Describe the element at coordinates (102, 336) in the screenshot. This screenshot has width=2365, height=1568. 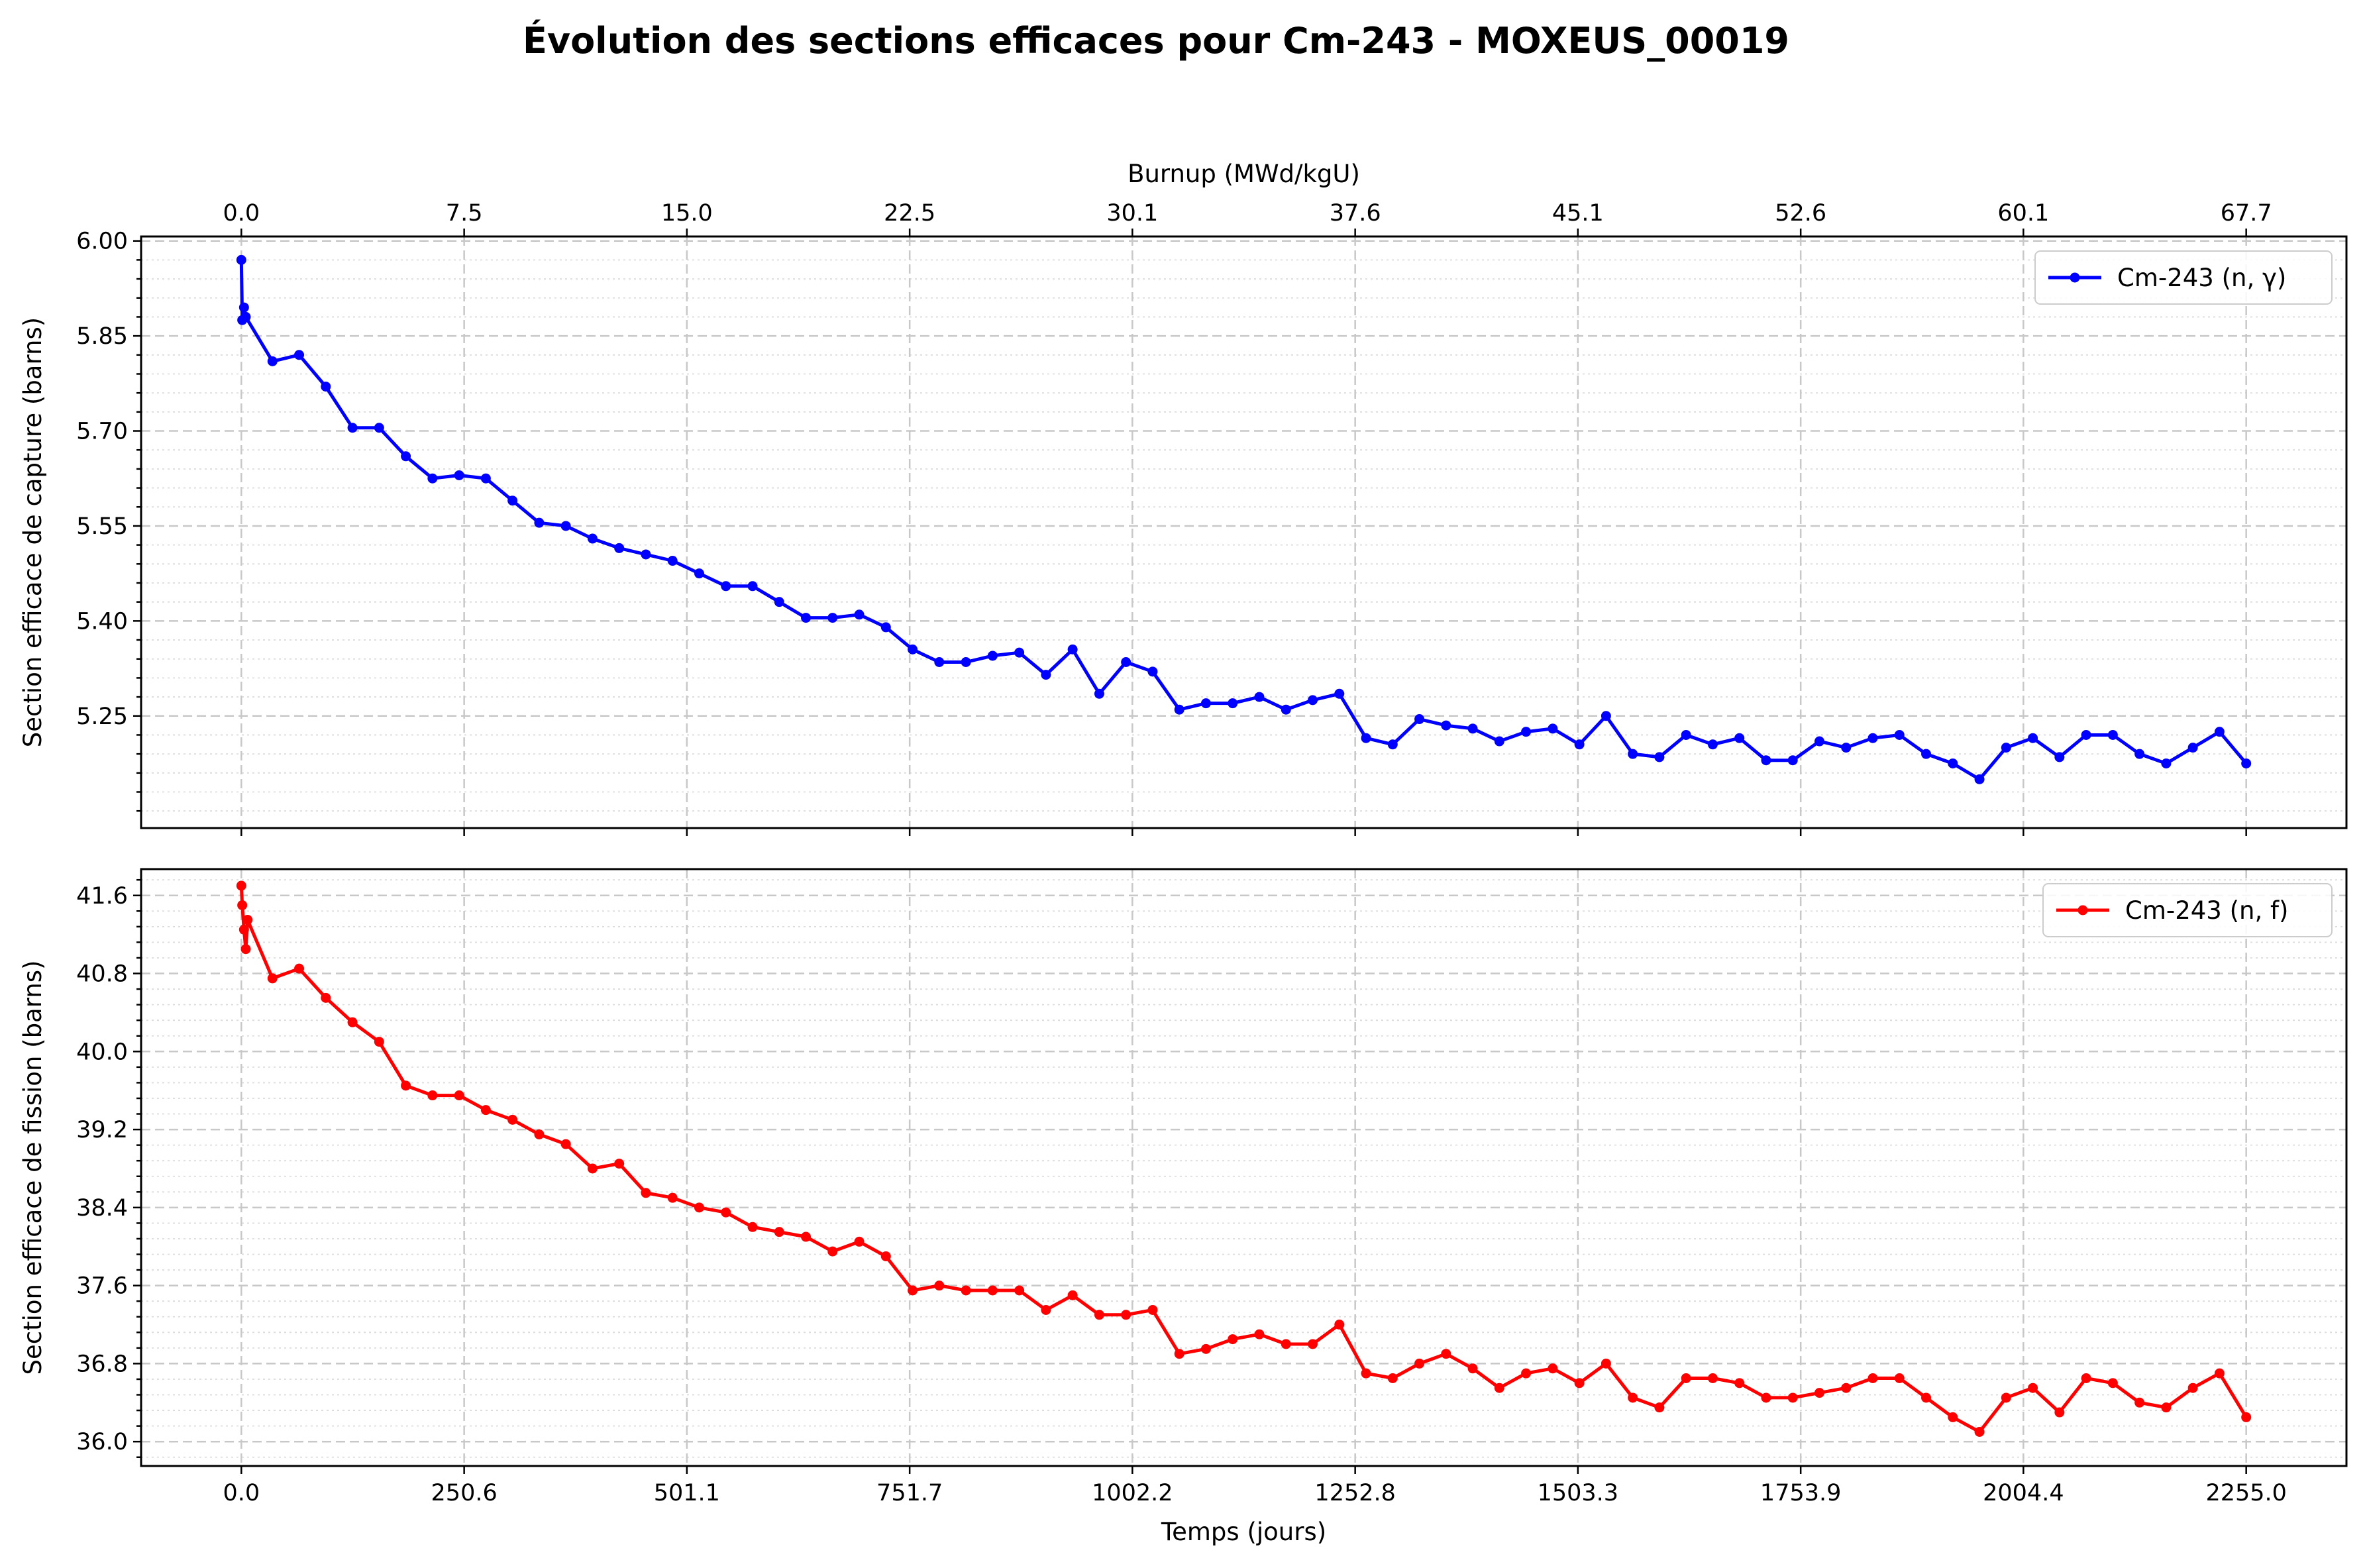
I see `y-tick-label: 5.85` at that location.